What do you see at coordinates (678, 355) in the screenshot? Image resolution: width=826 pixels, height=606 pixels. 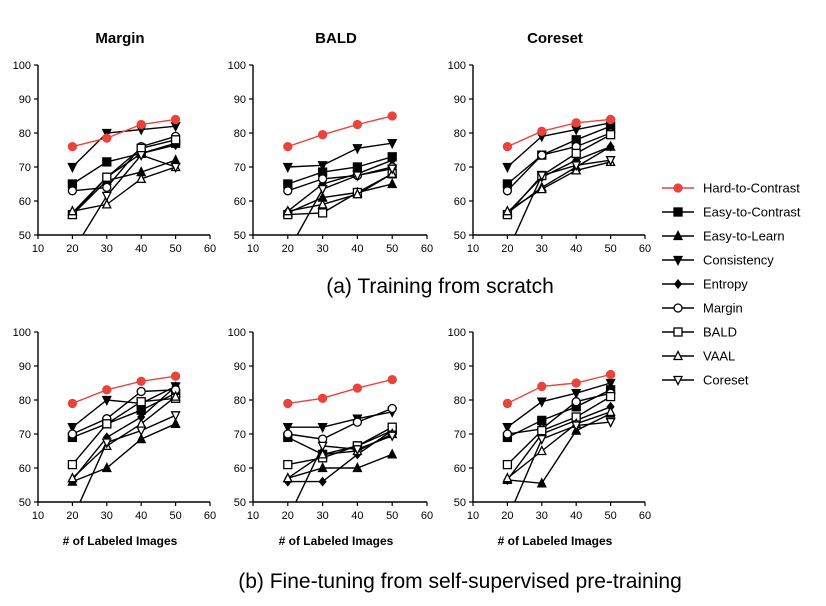 I see `legend-marker-vaal` at bounding box center [678, 355].